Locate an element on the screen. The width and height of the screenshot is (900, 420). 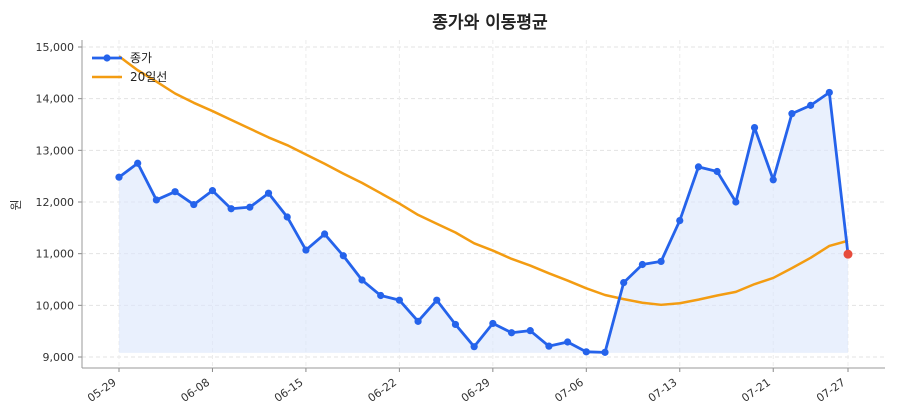
x-tick-label: 07-06 is located at coordinates (569, 390).